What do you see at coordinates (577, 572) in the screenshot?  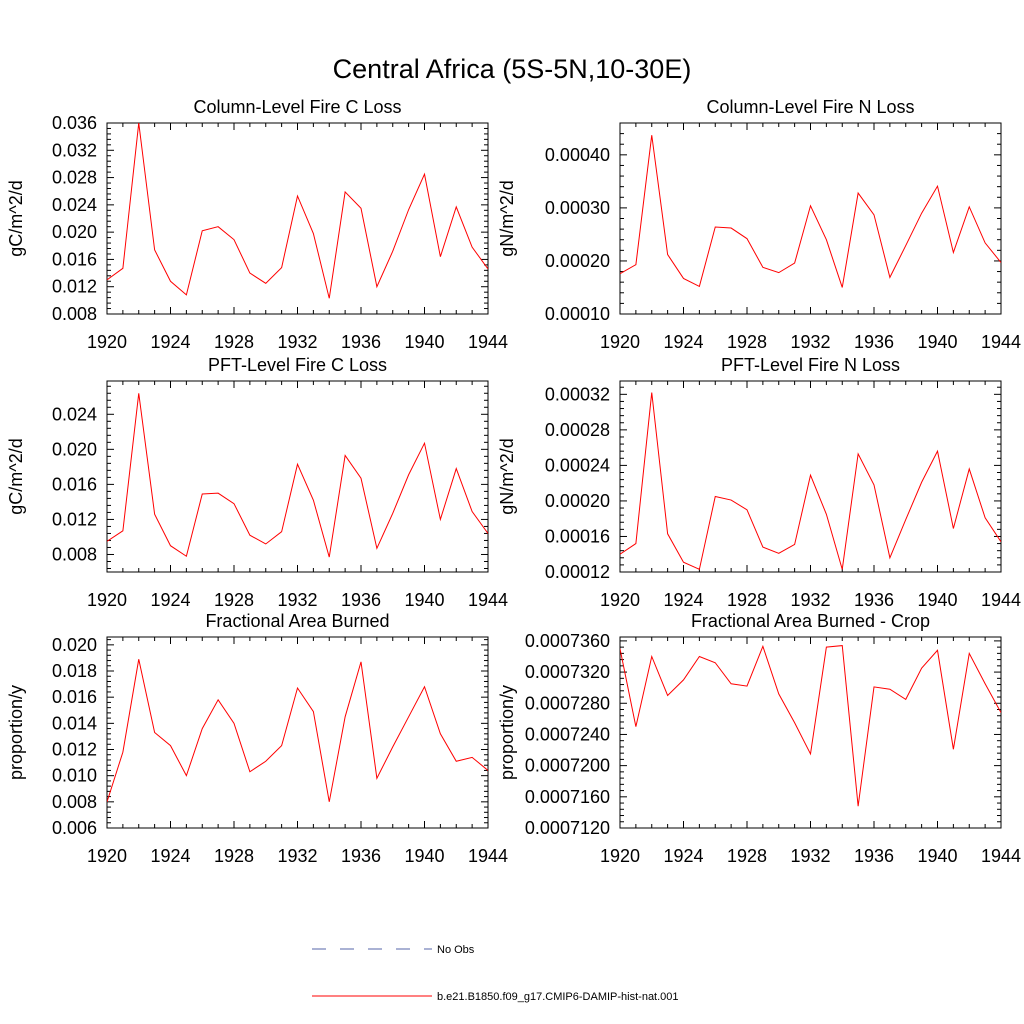 I see `y-tick-label: 0.00012` at bounding box center [577, 572].